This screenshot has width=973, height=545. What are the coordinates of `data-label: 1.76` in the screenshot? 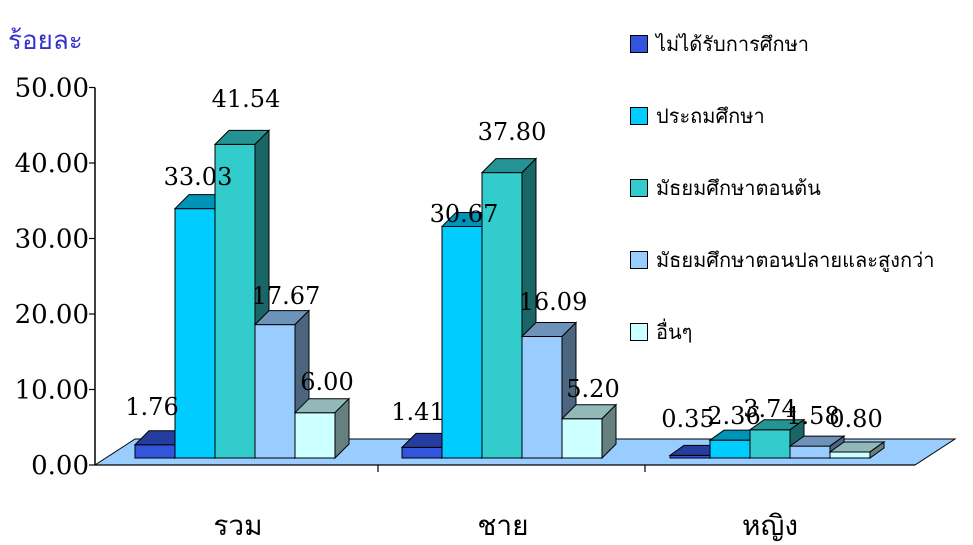 It's located at (151, 407).